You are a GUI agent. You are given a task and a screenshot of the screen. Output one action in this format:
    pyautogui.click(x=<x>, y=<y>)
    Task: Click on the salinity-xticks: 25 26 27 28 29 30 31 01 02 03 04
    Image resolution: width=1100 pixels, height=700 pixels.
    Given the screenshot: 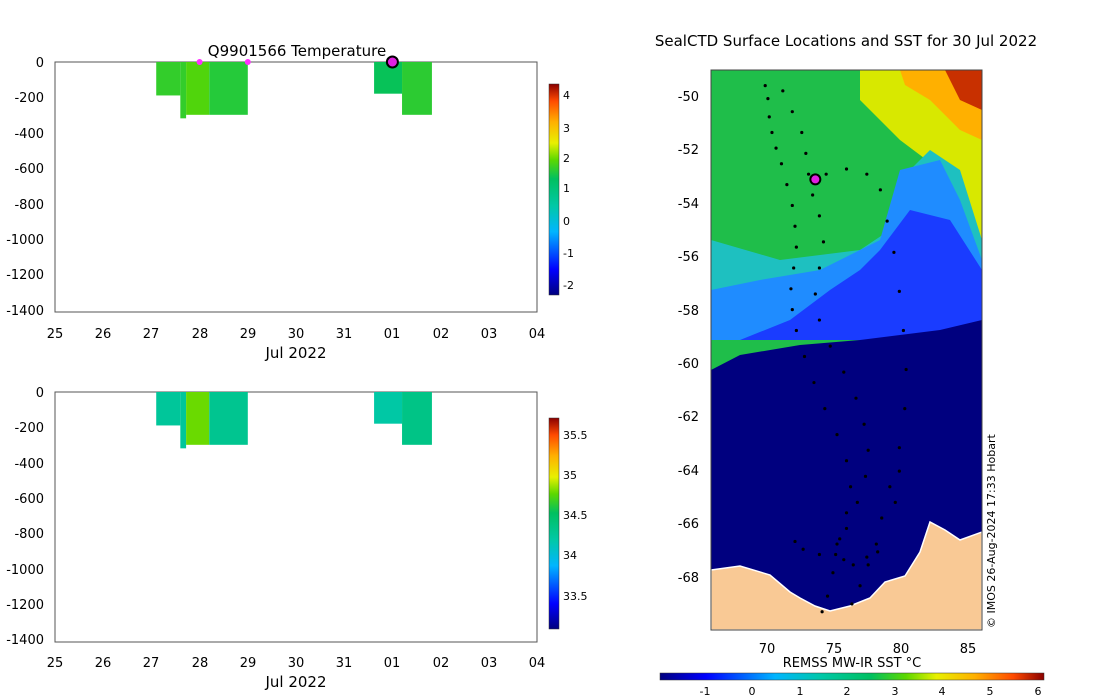 What is the action you would take?
    pyautogui.click(x=296, y=663)
    